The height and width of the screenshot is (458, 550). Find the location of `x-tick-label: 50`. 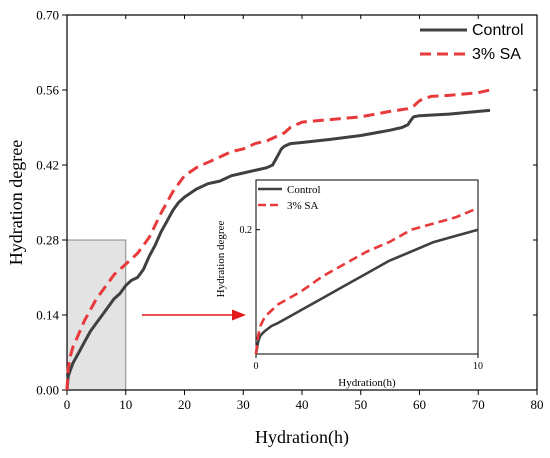

x-tick-label: 50 is located at coordinates (360, 404).